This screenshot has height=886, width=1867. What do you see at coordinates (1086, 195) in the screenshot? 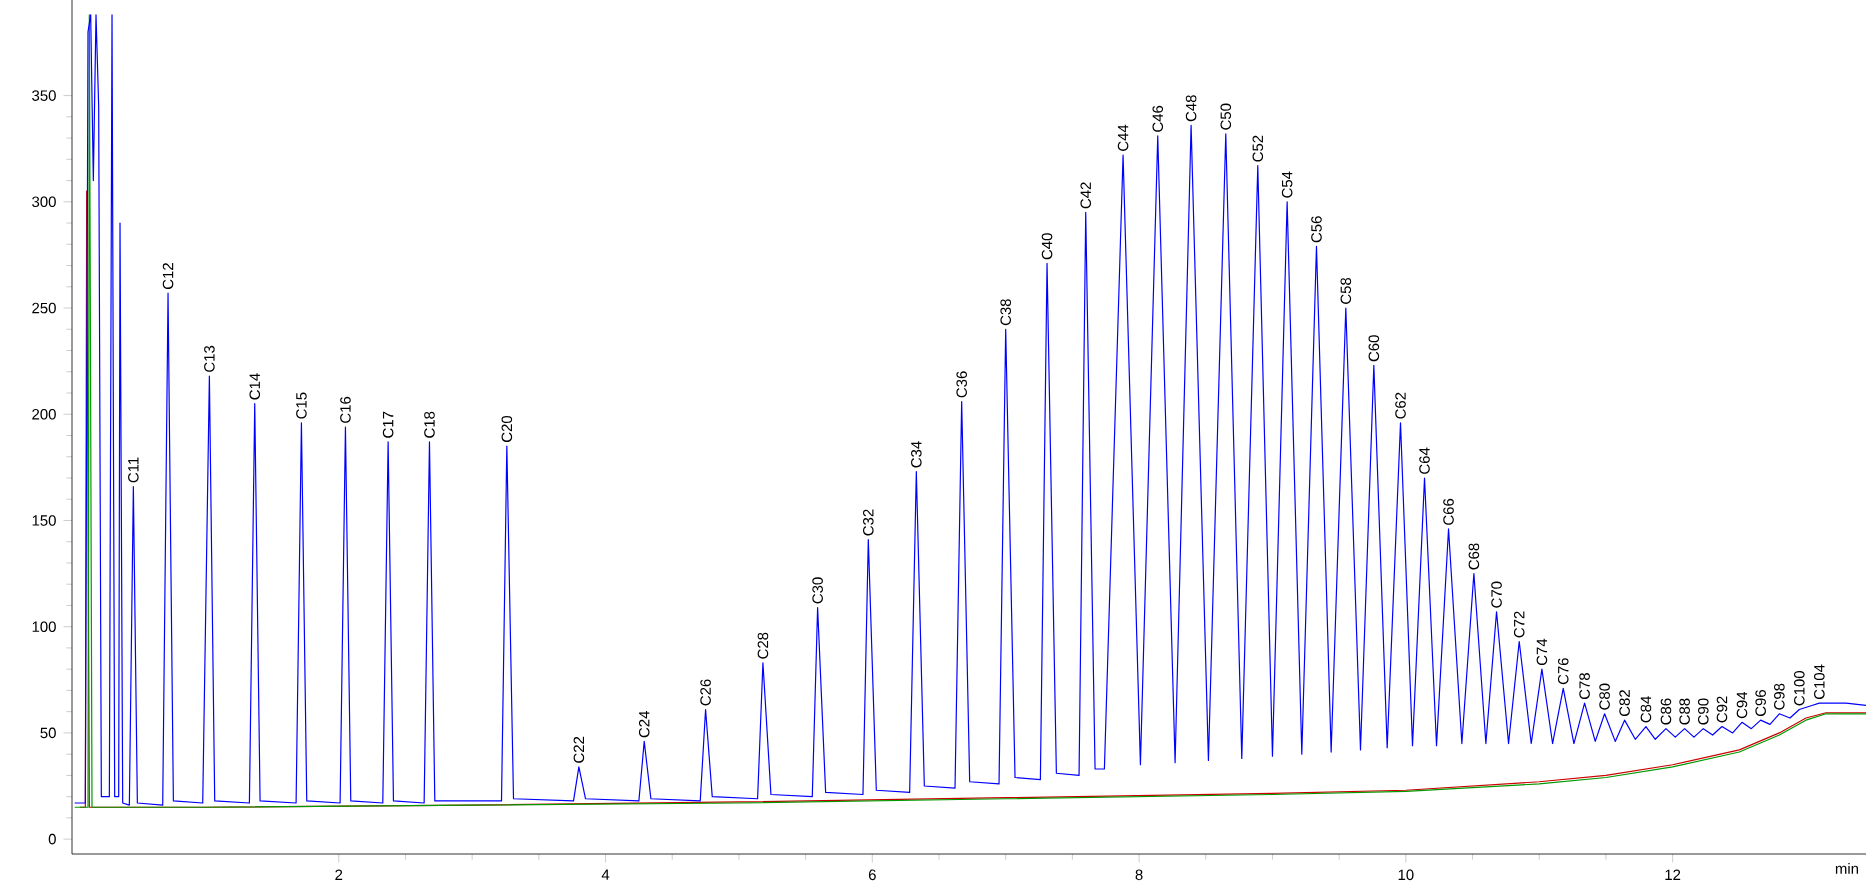
I see `annotation: C42` at bounding box center [1086, 195].